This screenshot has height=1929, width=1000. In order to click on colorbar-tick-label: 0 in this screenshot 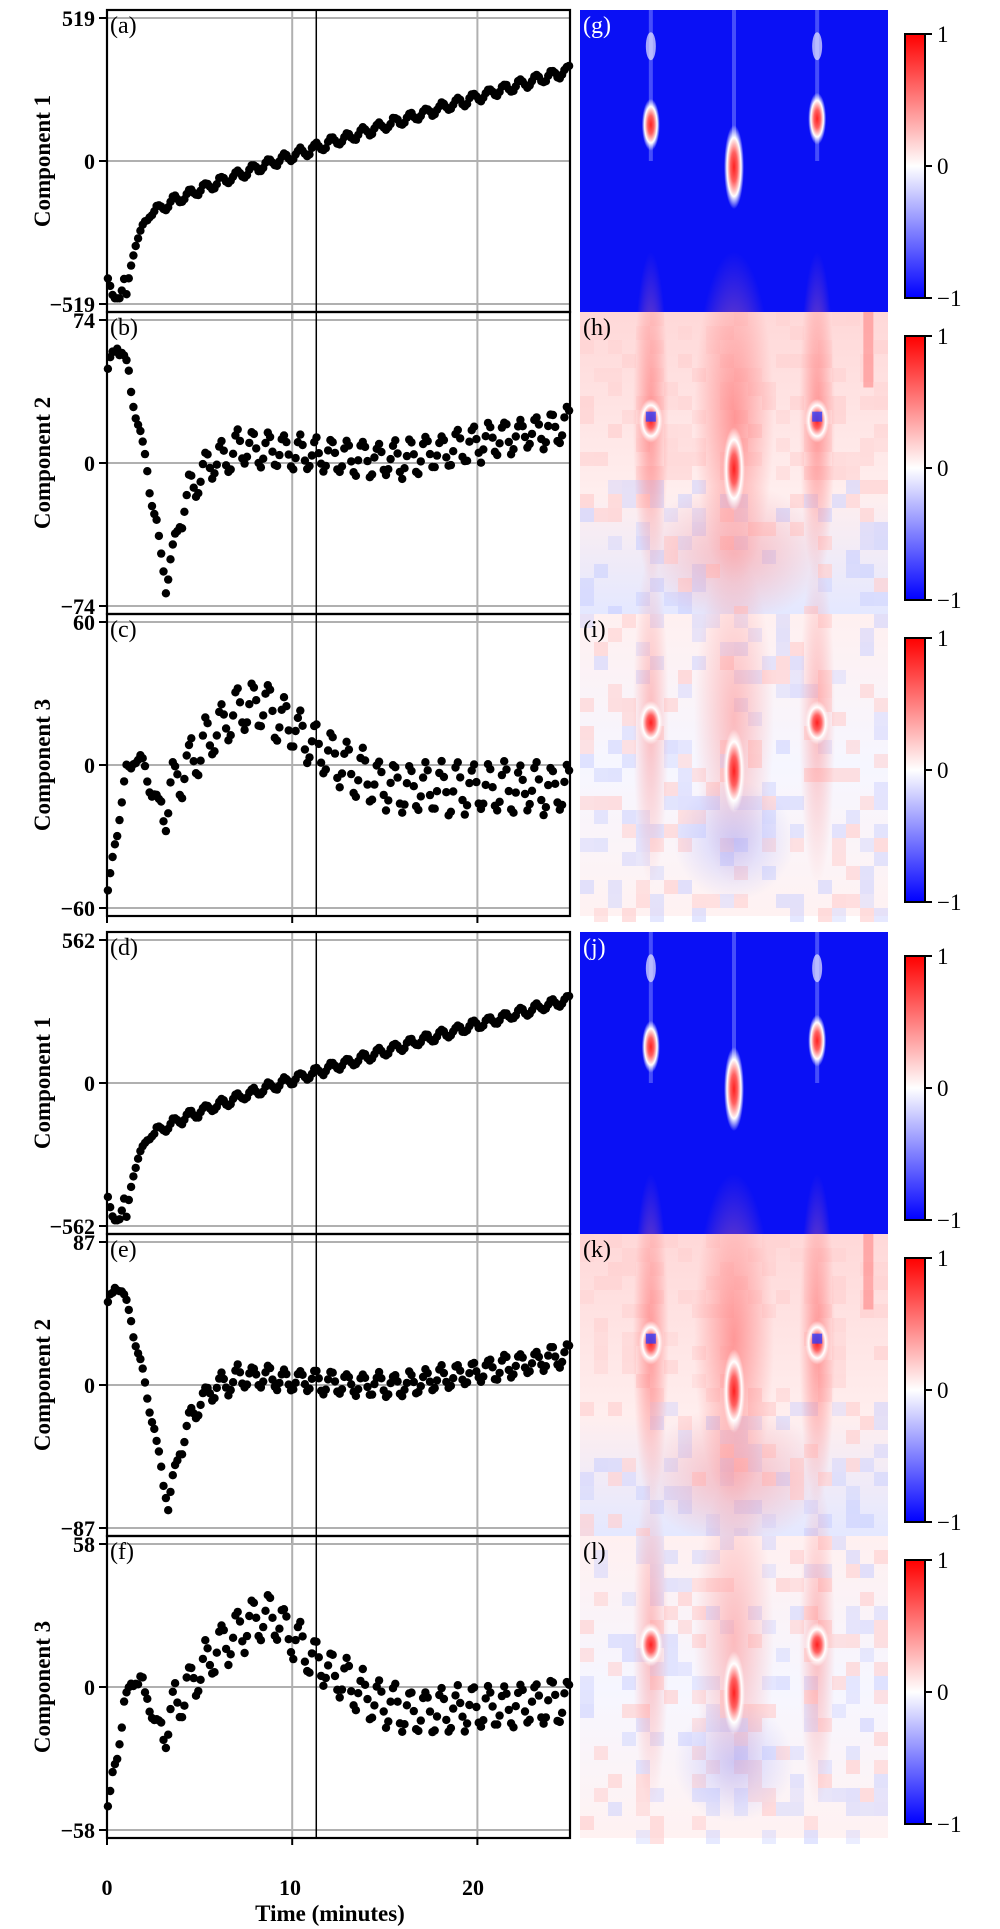, I will do `click(943, 1088)`.